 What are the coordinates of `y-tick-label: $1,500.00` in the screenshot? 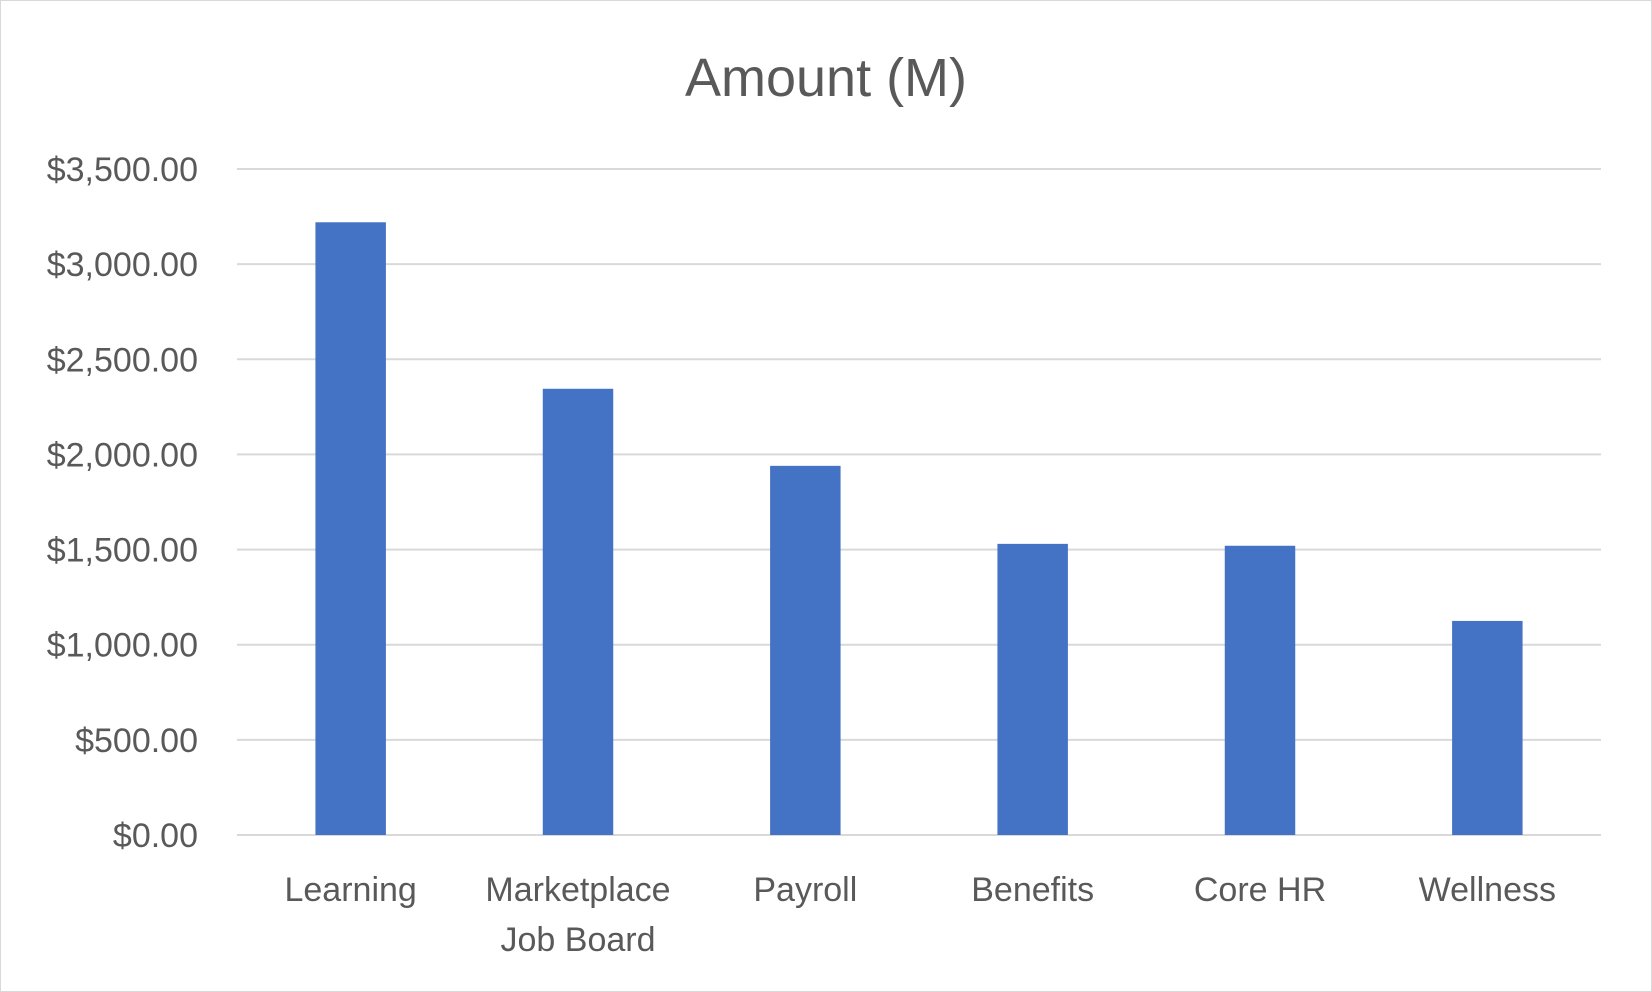 It's located at (122, 551).